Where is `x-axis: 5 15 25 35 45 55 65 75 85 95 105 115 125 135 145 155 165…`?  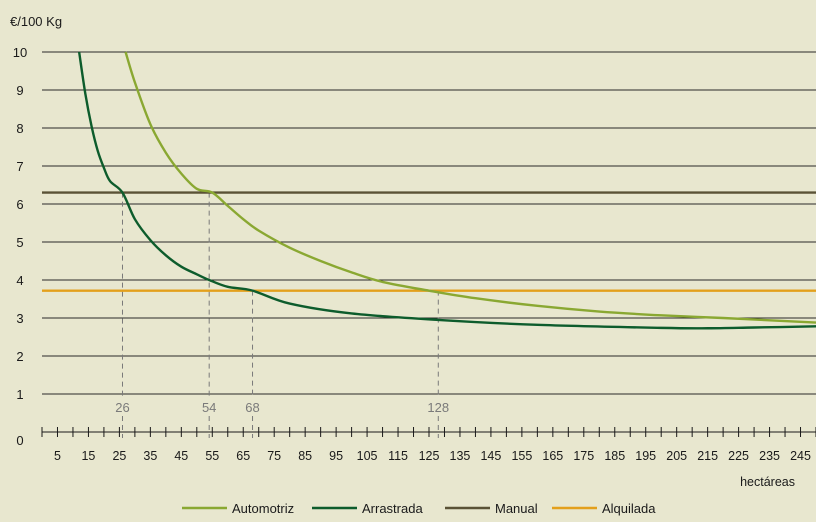
x-axis: 5 15 25 35 45 55 65 75 85 95 105 115 125 135 145 155 165… is located at coordinates (428, 445).